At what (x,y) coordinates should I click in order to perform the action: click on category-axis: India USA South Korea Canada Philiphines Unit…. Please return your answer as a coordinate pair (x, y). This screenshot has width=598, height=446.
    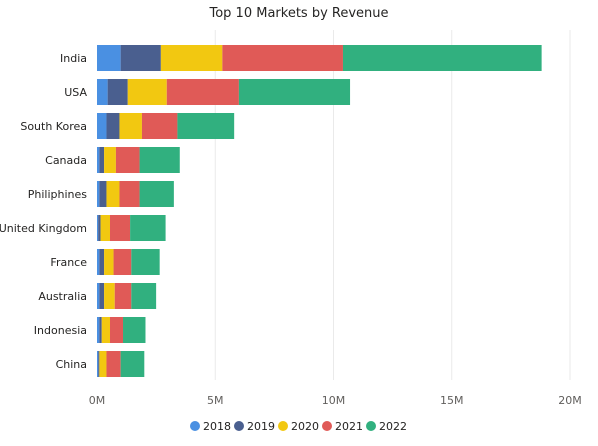
    Looking at the image, I should click on (43, 211).